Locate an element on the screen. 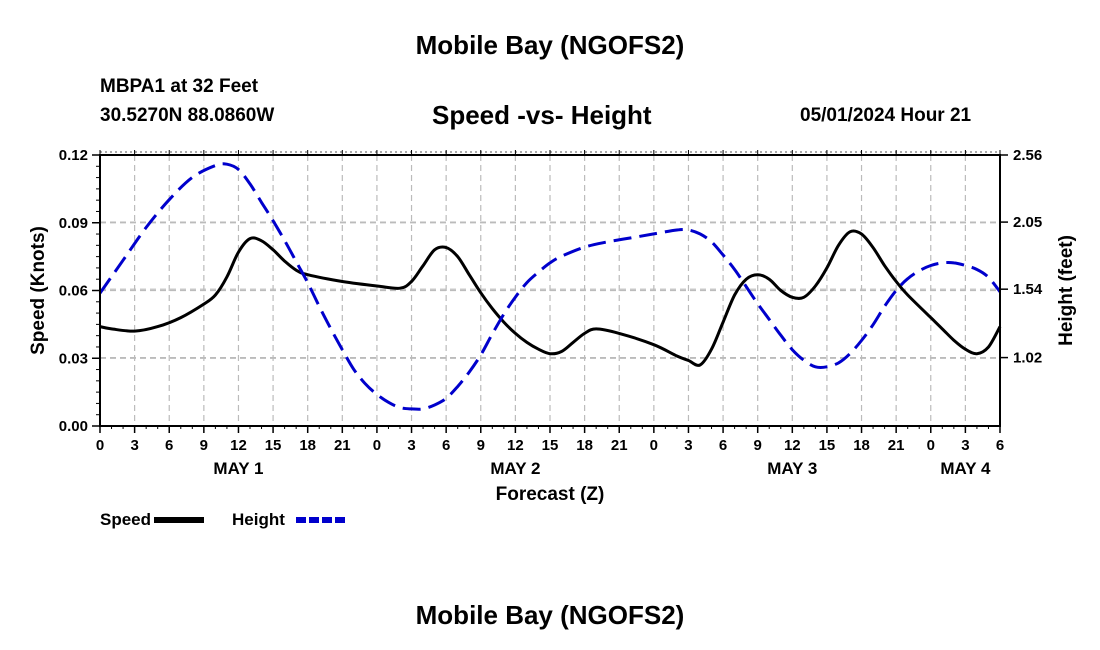 The width and height of the screenshot is (1100, 650). y-left-axis-label: Speed (Knots) is located at coordinates (38, 290).